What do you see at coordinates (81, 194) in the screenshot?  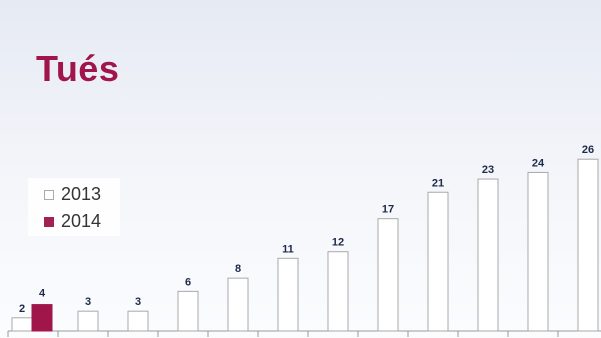 I see `legend-label-2013: 2013` at bounding box center [81, 194].